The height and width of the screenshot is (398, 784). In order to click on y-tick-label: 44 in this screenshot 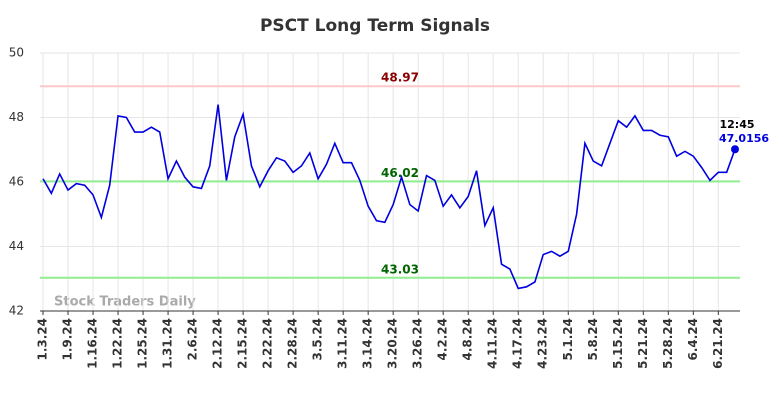, I will do `click(16, 246)`.